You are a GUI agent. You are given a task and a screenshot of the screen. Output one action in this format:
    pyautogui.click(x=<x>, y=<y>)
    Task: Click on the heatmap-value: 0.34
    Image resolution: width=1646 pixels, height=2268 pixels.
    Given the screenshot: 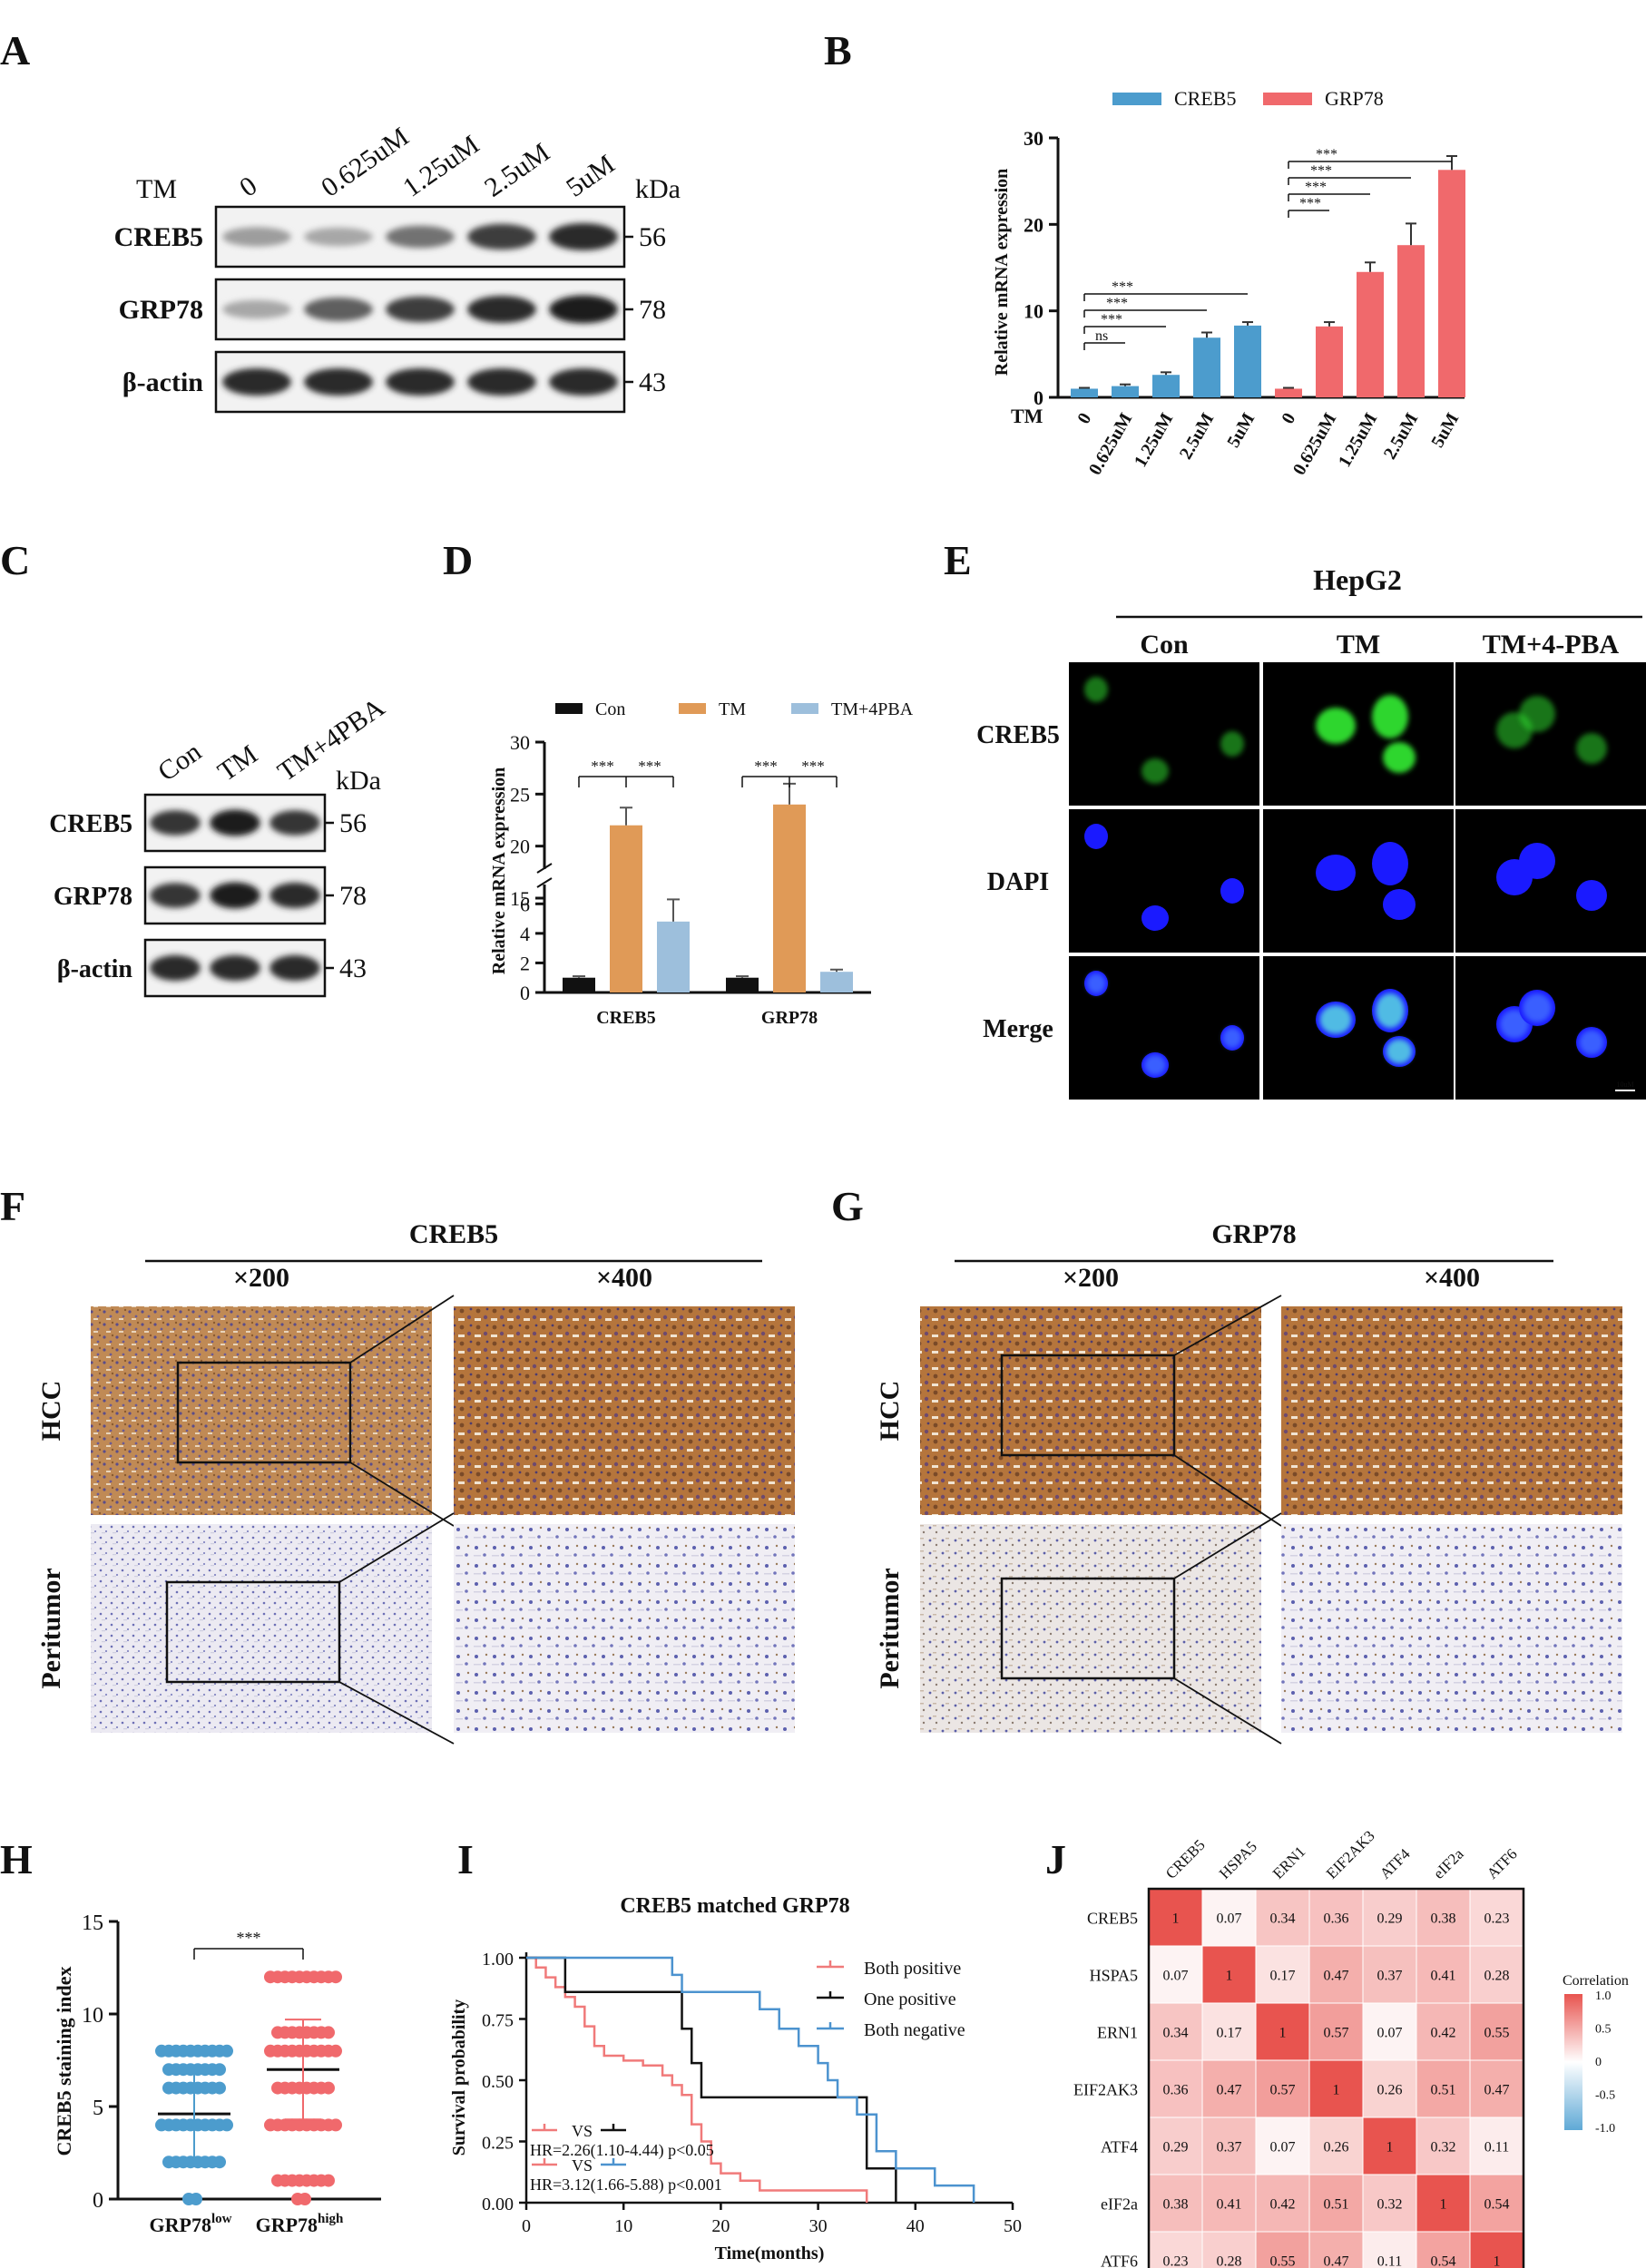 What is the action you would take?
    pyautogui.click(x=1176, y=2034)
    